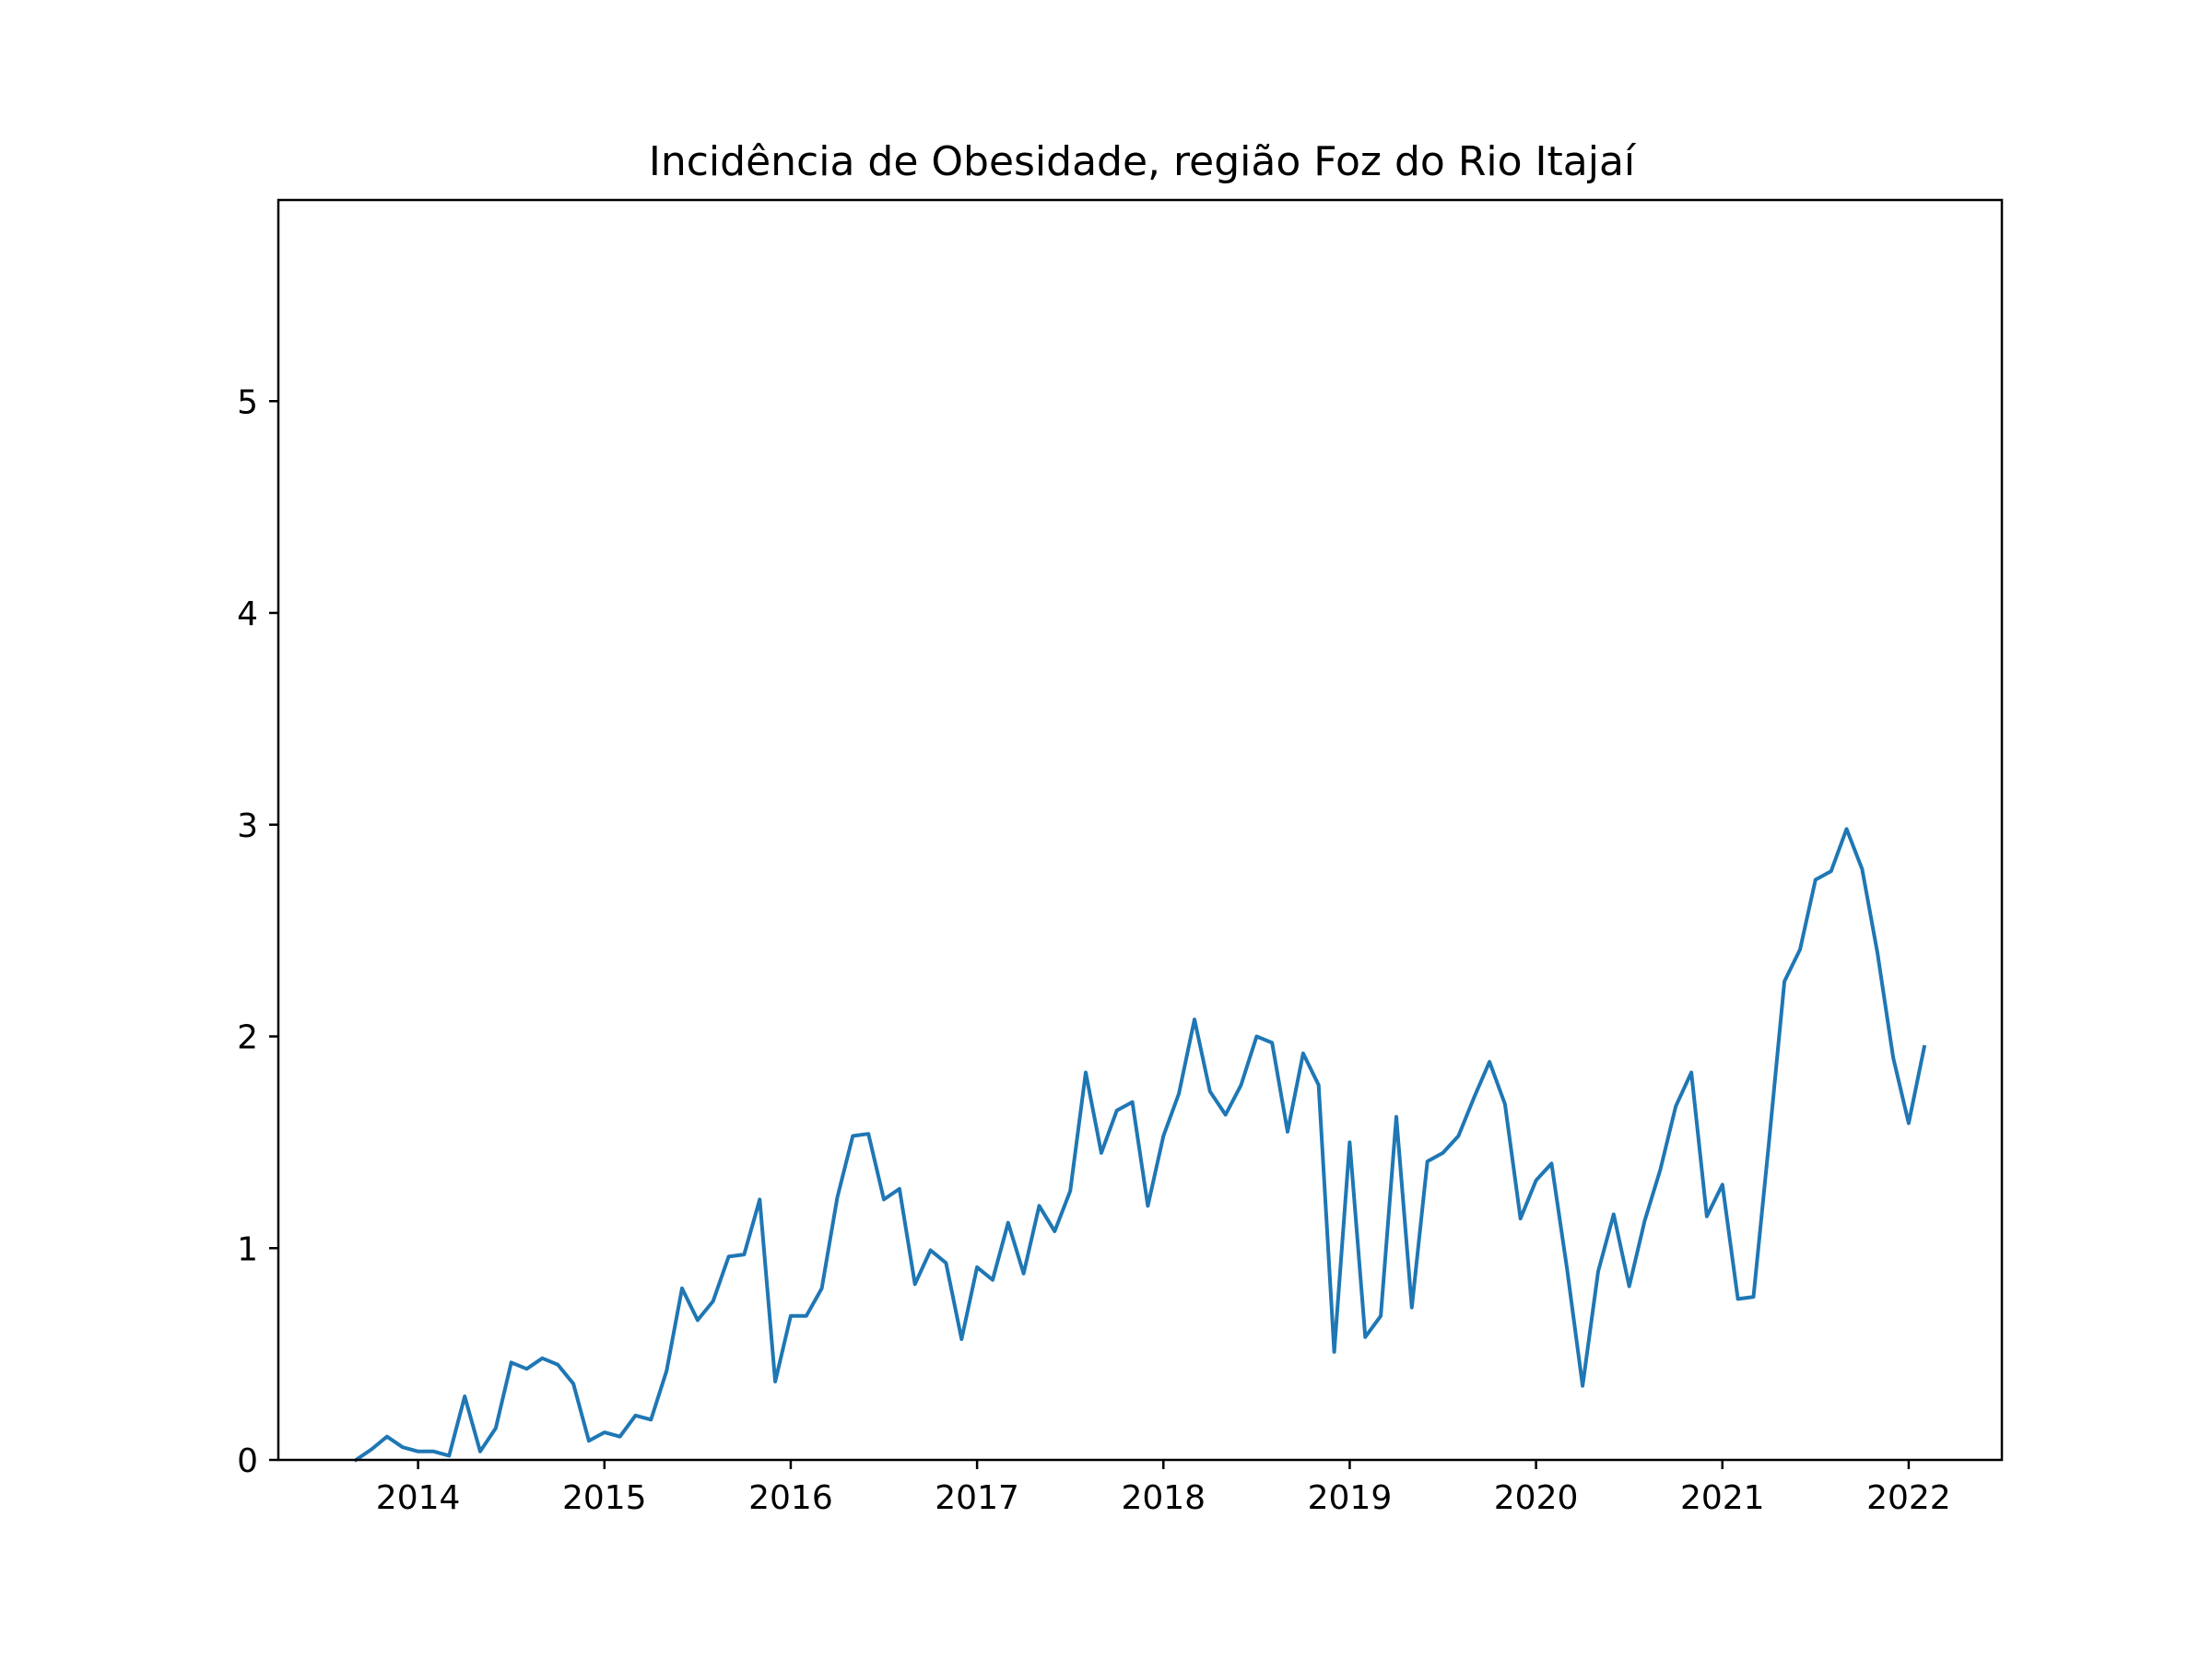 This screenshot has height=1659, width=2212. Describe the element at coordinates (247, 1461) in the screenshot. I see `y-tick-label: 0` at that location.